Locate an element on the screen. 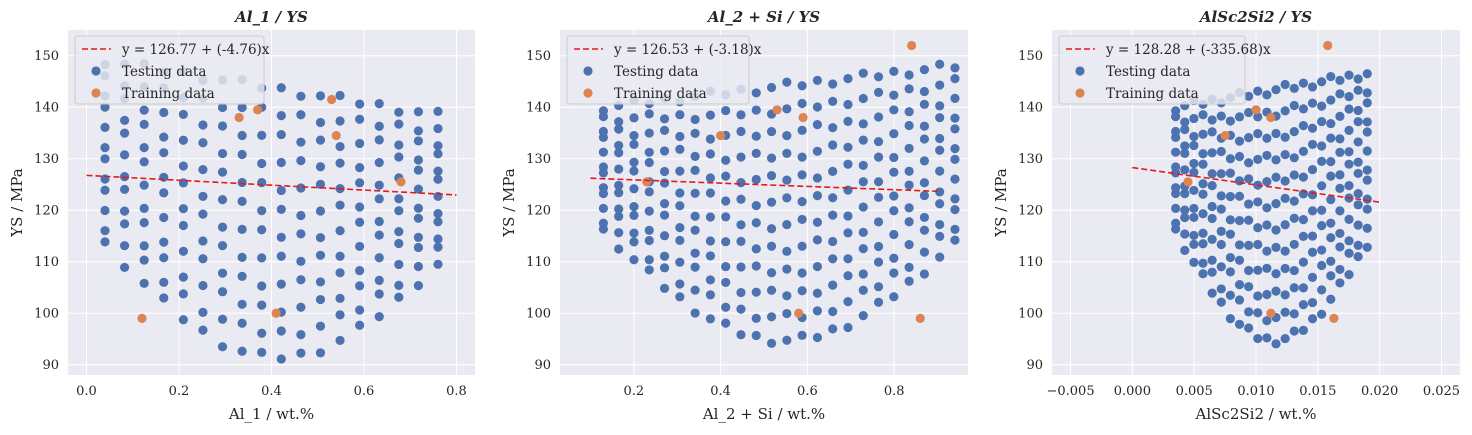  legend-training-swatch is located at coordinates (588, 93).